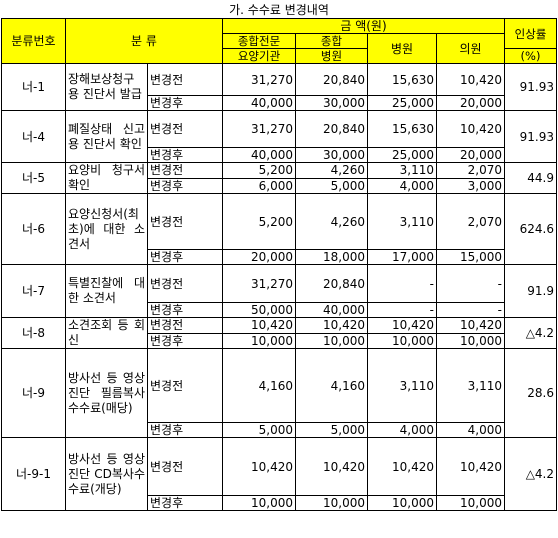  What do you see at coordinates (259, 430) in the screenshot?
I see `row-after-general: 5,000` at bounding box center [259, 430].